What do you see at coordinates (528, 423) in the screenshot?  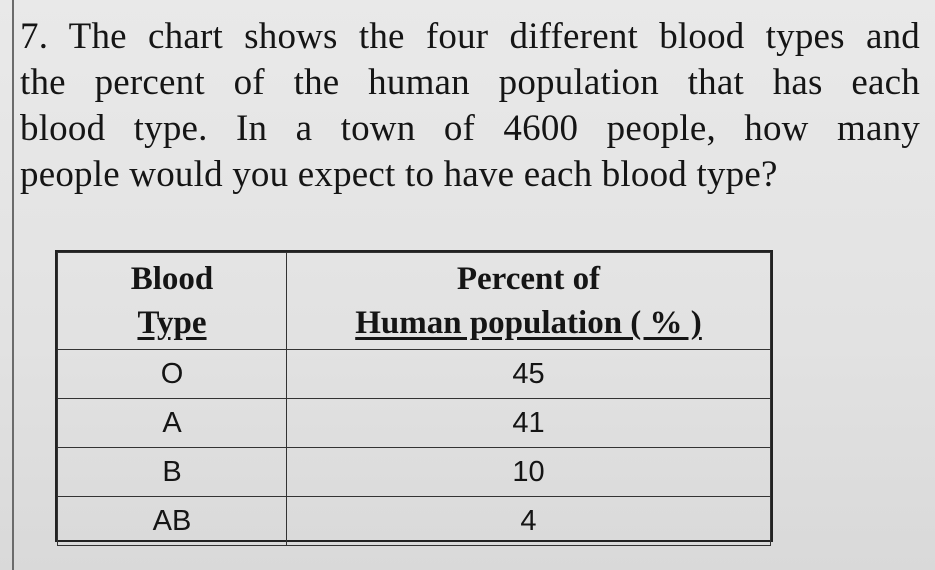 I see `percent-cell: 41` at bounding box center [528, 423].